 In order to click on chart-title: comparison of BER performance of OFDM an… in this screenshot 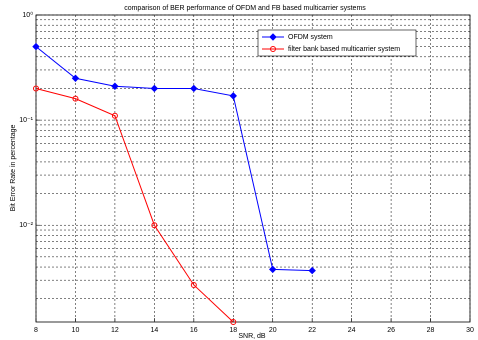, I will do `click(245, 8)`.